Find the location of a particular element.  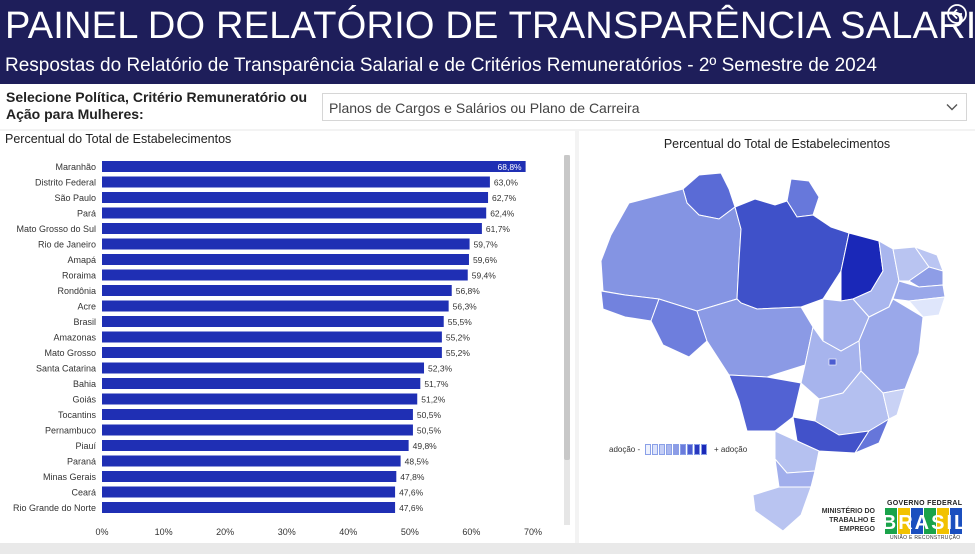

data-label: 59,6% is located at coordinates (485, 260).